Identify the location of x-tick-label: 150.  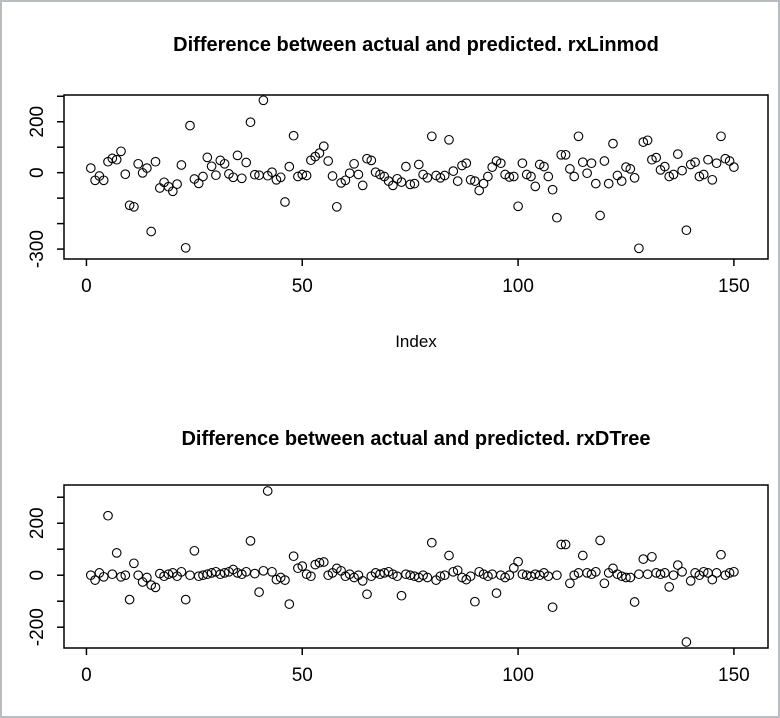
(734, 286).